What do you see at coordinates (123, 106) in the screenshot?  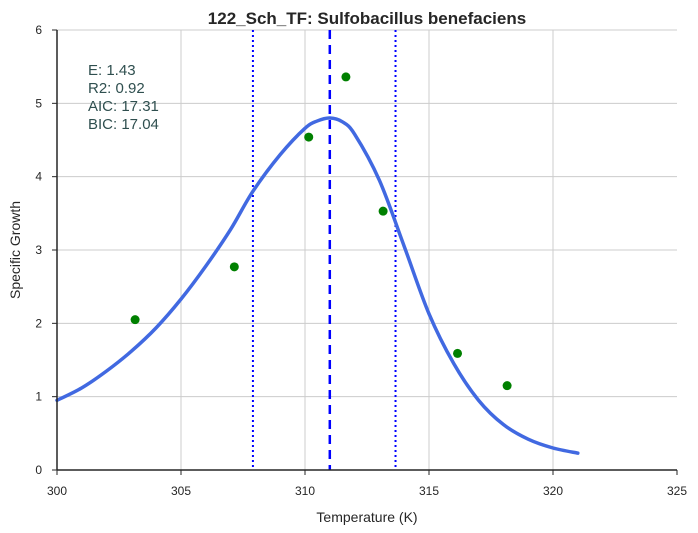 I see `stat-aic: AIC: 17.31` at bounding box center [123, 106].